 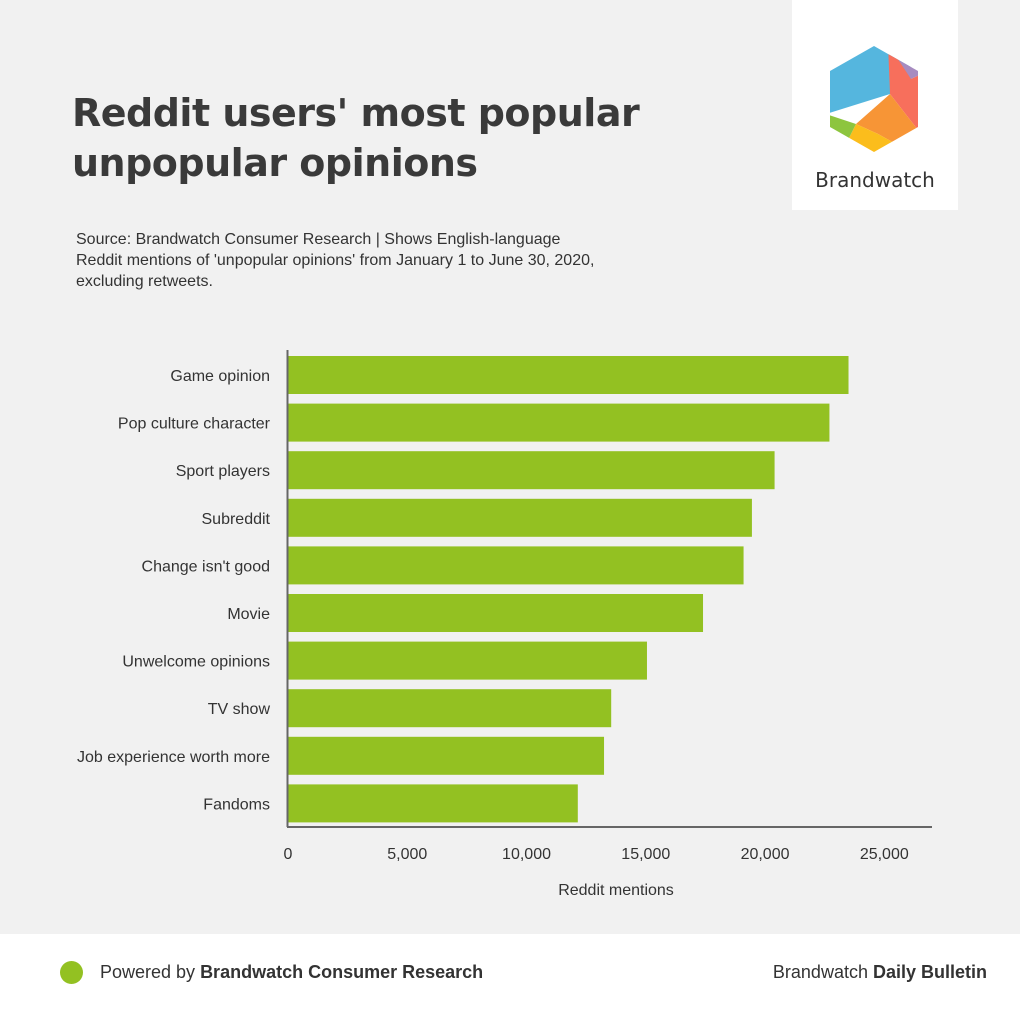 What do you see at coordinates (356, 113) in the screenshot?
I see `chart-title-line-1: Reddit users' most popular` at bounding box center [356, 113].